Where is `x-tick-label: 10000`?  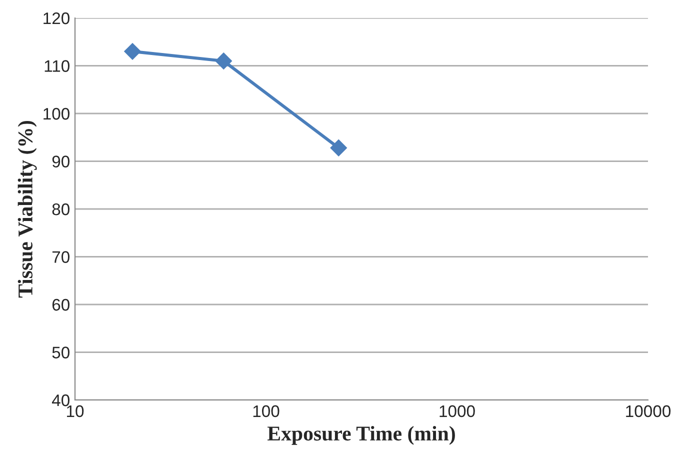 x-tick-label: 10000 is located at coordinates (648, 411).